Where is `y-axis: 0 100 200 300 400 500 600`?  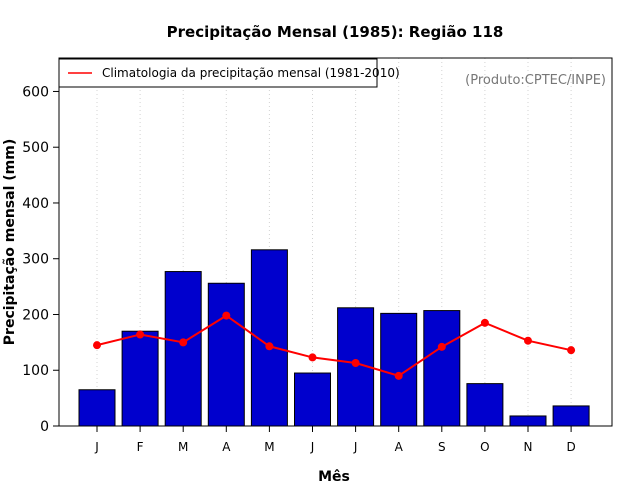 y-axis: 0 100 200 300 400 500 600 is located at coordinates (40, 259).